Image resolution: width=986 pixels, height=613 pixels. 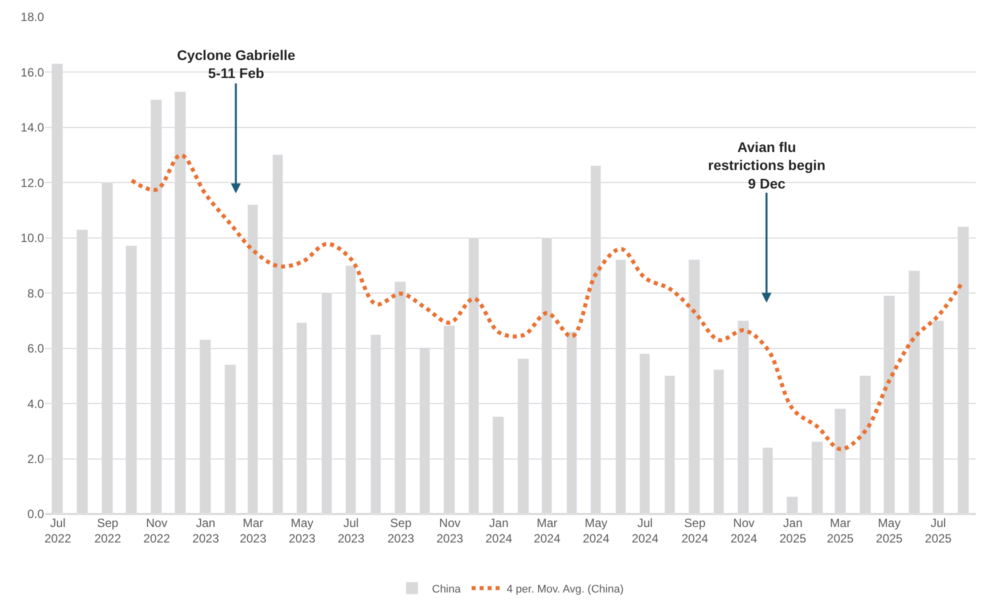 I want to click on x-tick-label: Mar 2025, so click(x=840, y=531).